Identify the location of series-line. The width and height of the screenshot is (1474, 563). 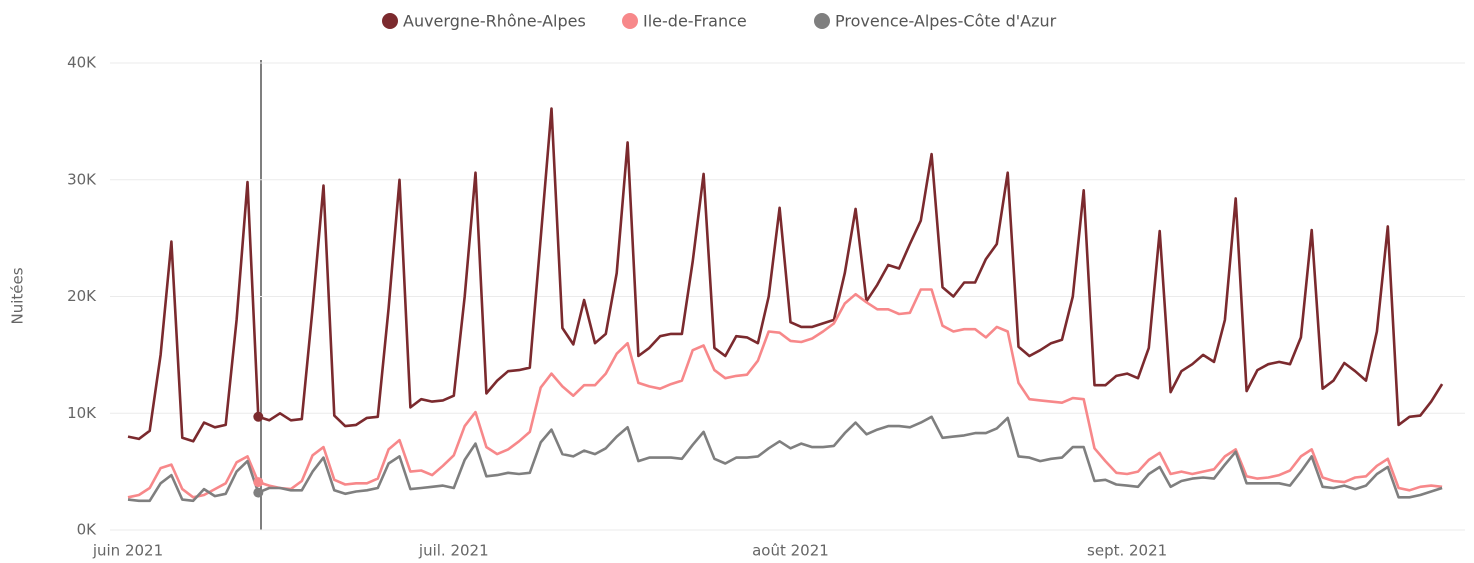
(785, 459).